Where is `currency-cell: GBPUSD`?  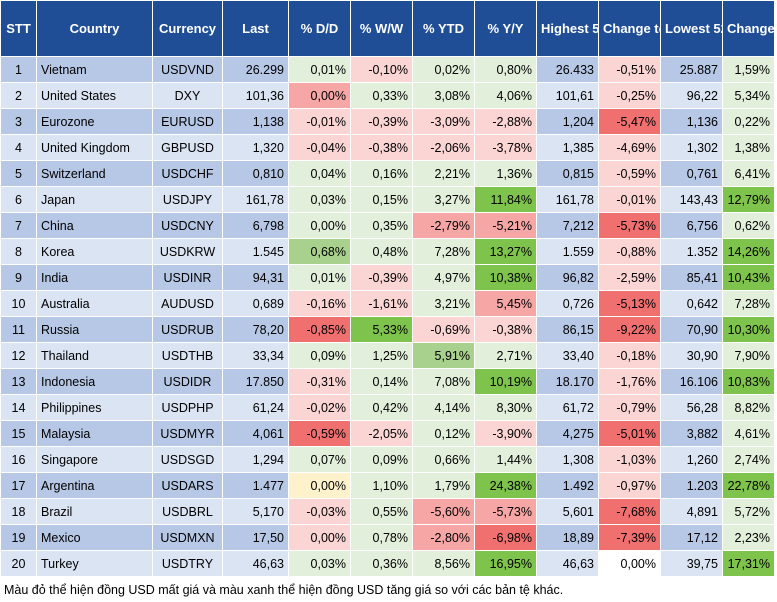
currency-cell: GBPUSD is located at coordinates (187, 147).